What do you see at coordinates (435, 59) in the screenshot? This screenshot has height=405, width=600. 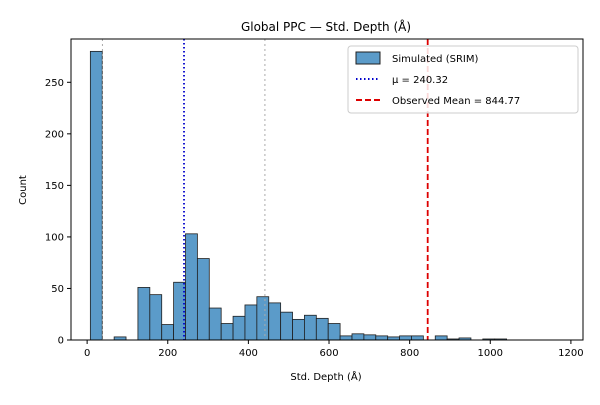 I see `legend-label-simulated: Simulated (SRIM)` at bounding box center [435, 59].